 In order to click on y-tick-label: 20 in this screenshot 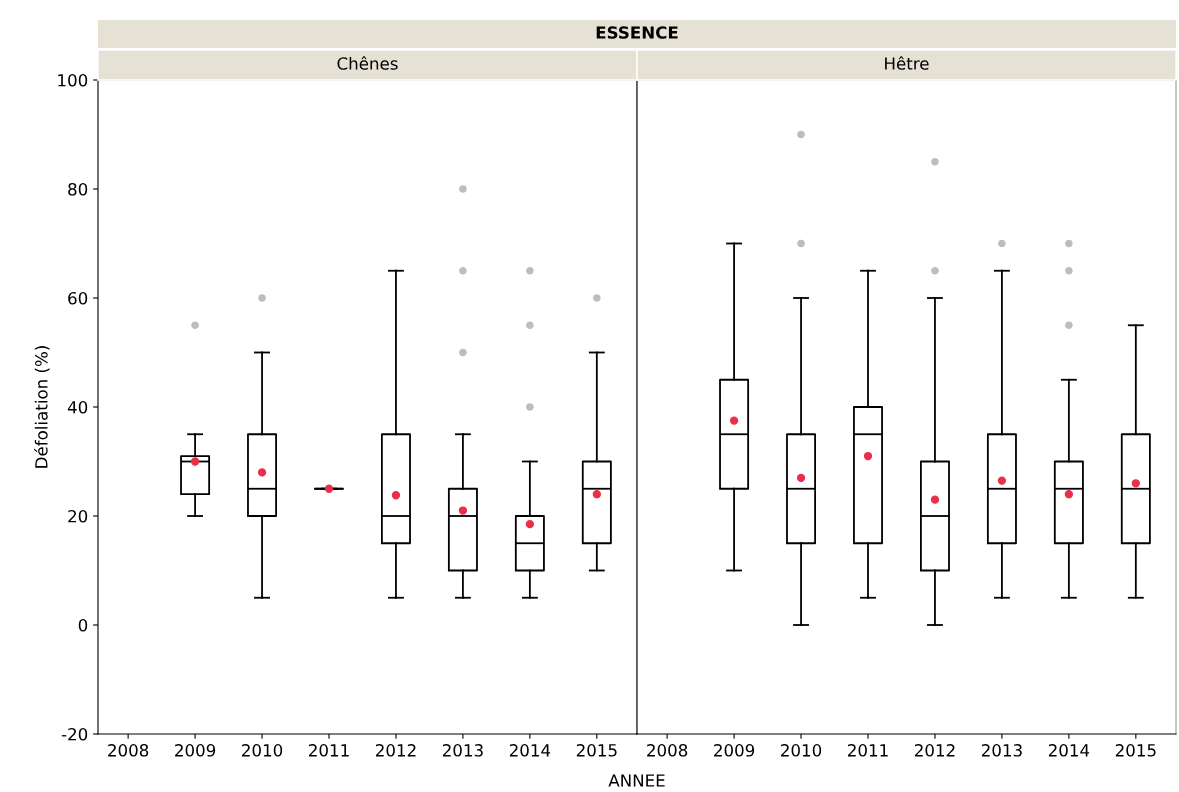, I will do `click(78, 516)`.